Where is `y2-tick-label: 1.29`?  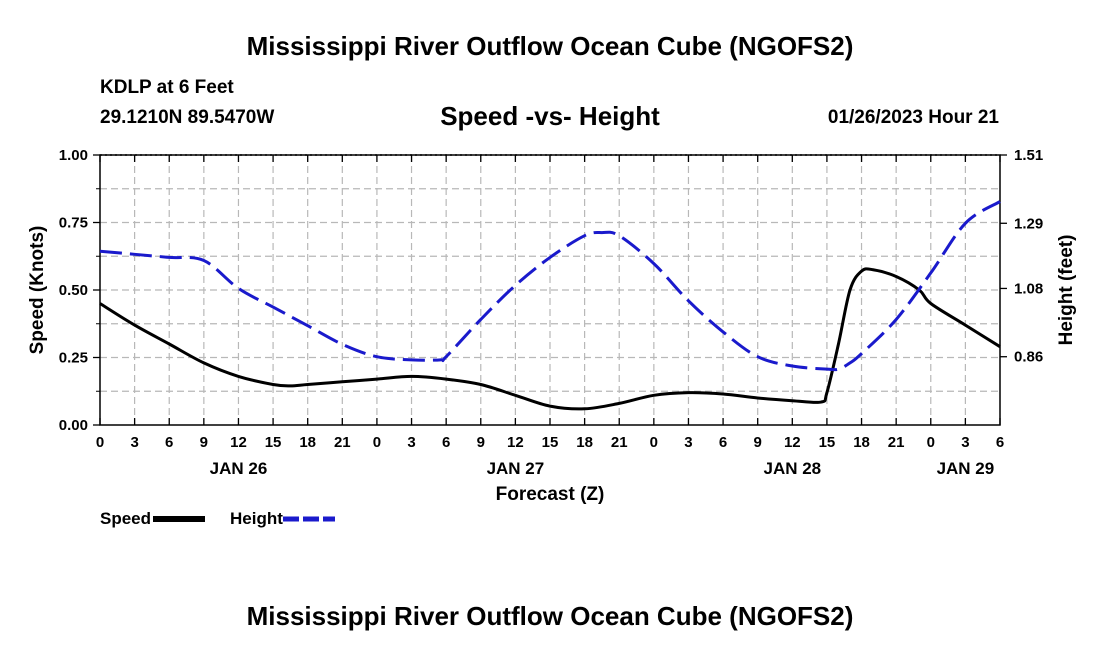
y2-tick-label: 1.29 is located at coordinates (1028, 223).